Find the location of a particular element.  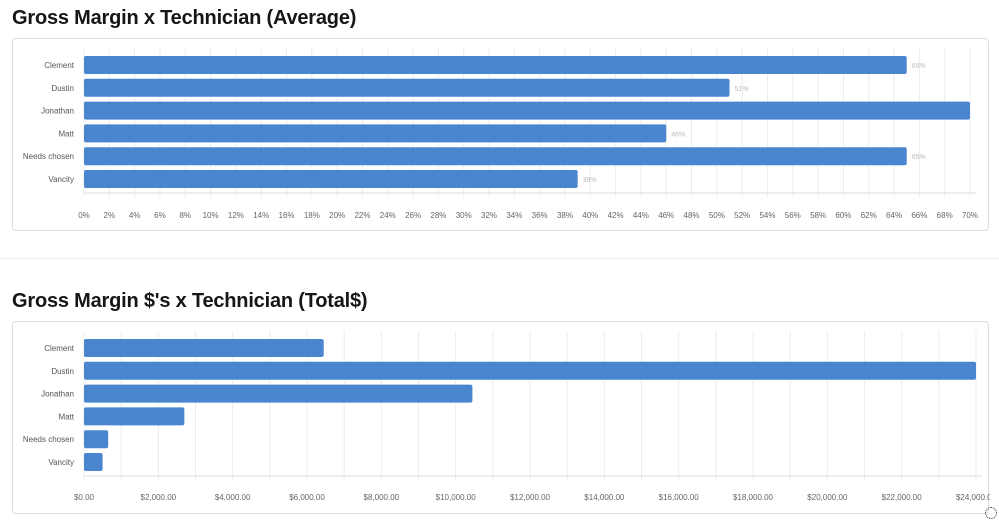

chart-2-category-label: Matt is located at coordinates (66, 416).